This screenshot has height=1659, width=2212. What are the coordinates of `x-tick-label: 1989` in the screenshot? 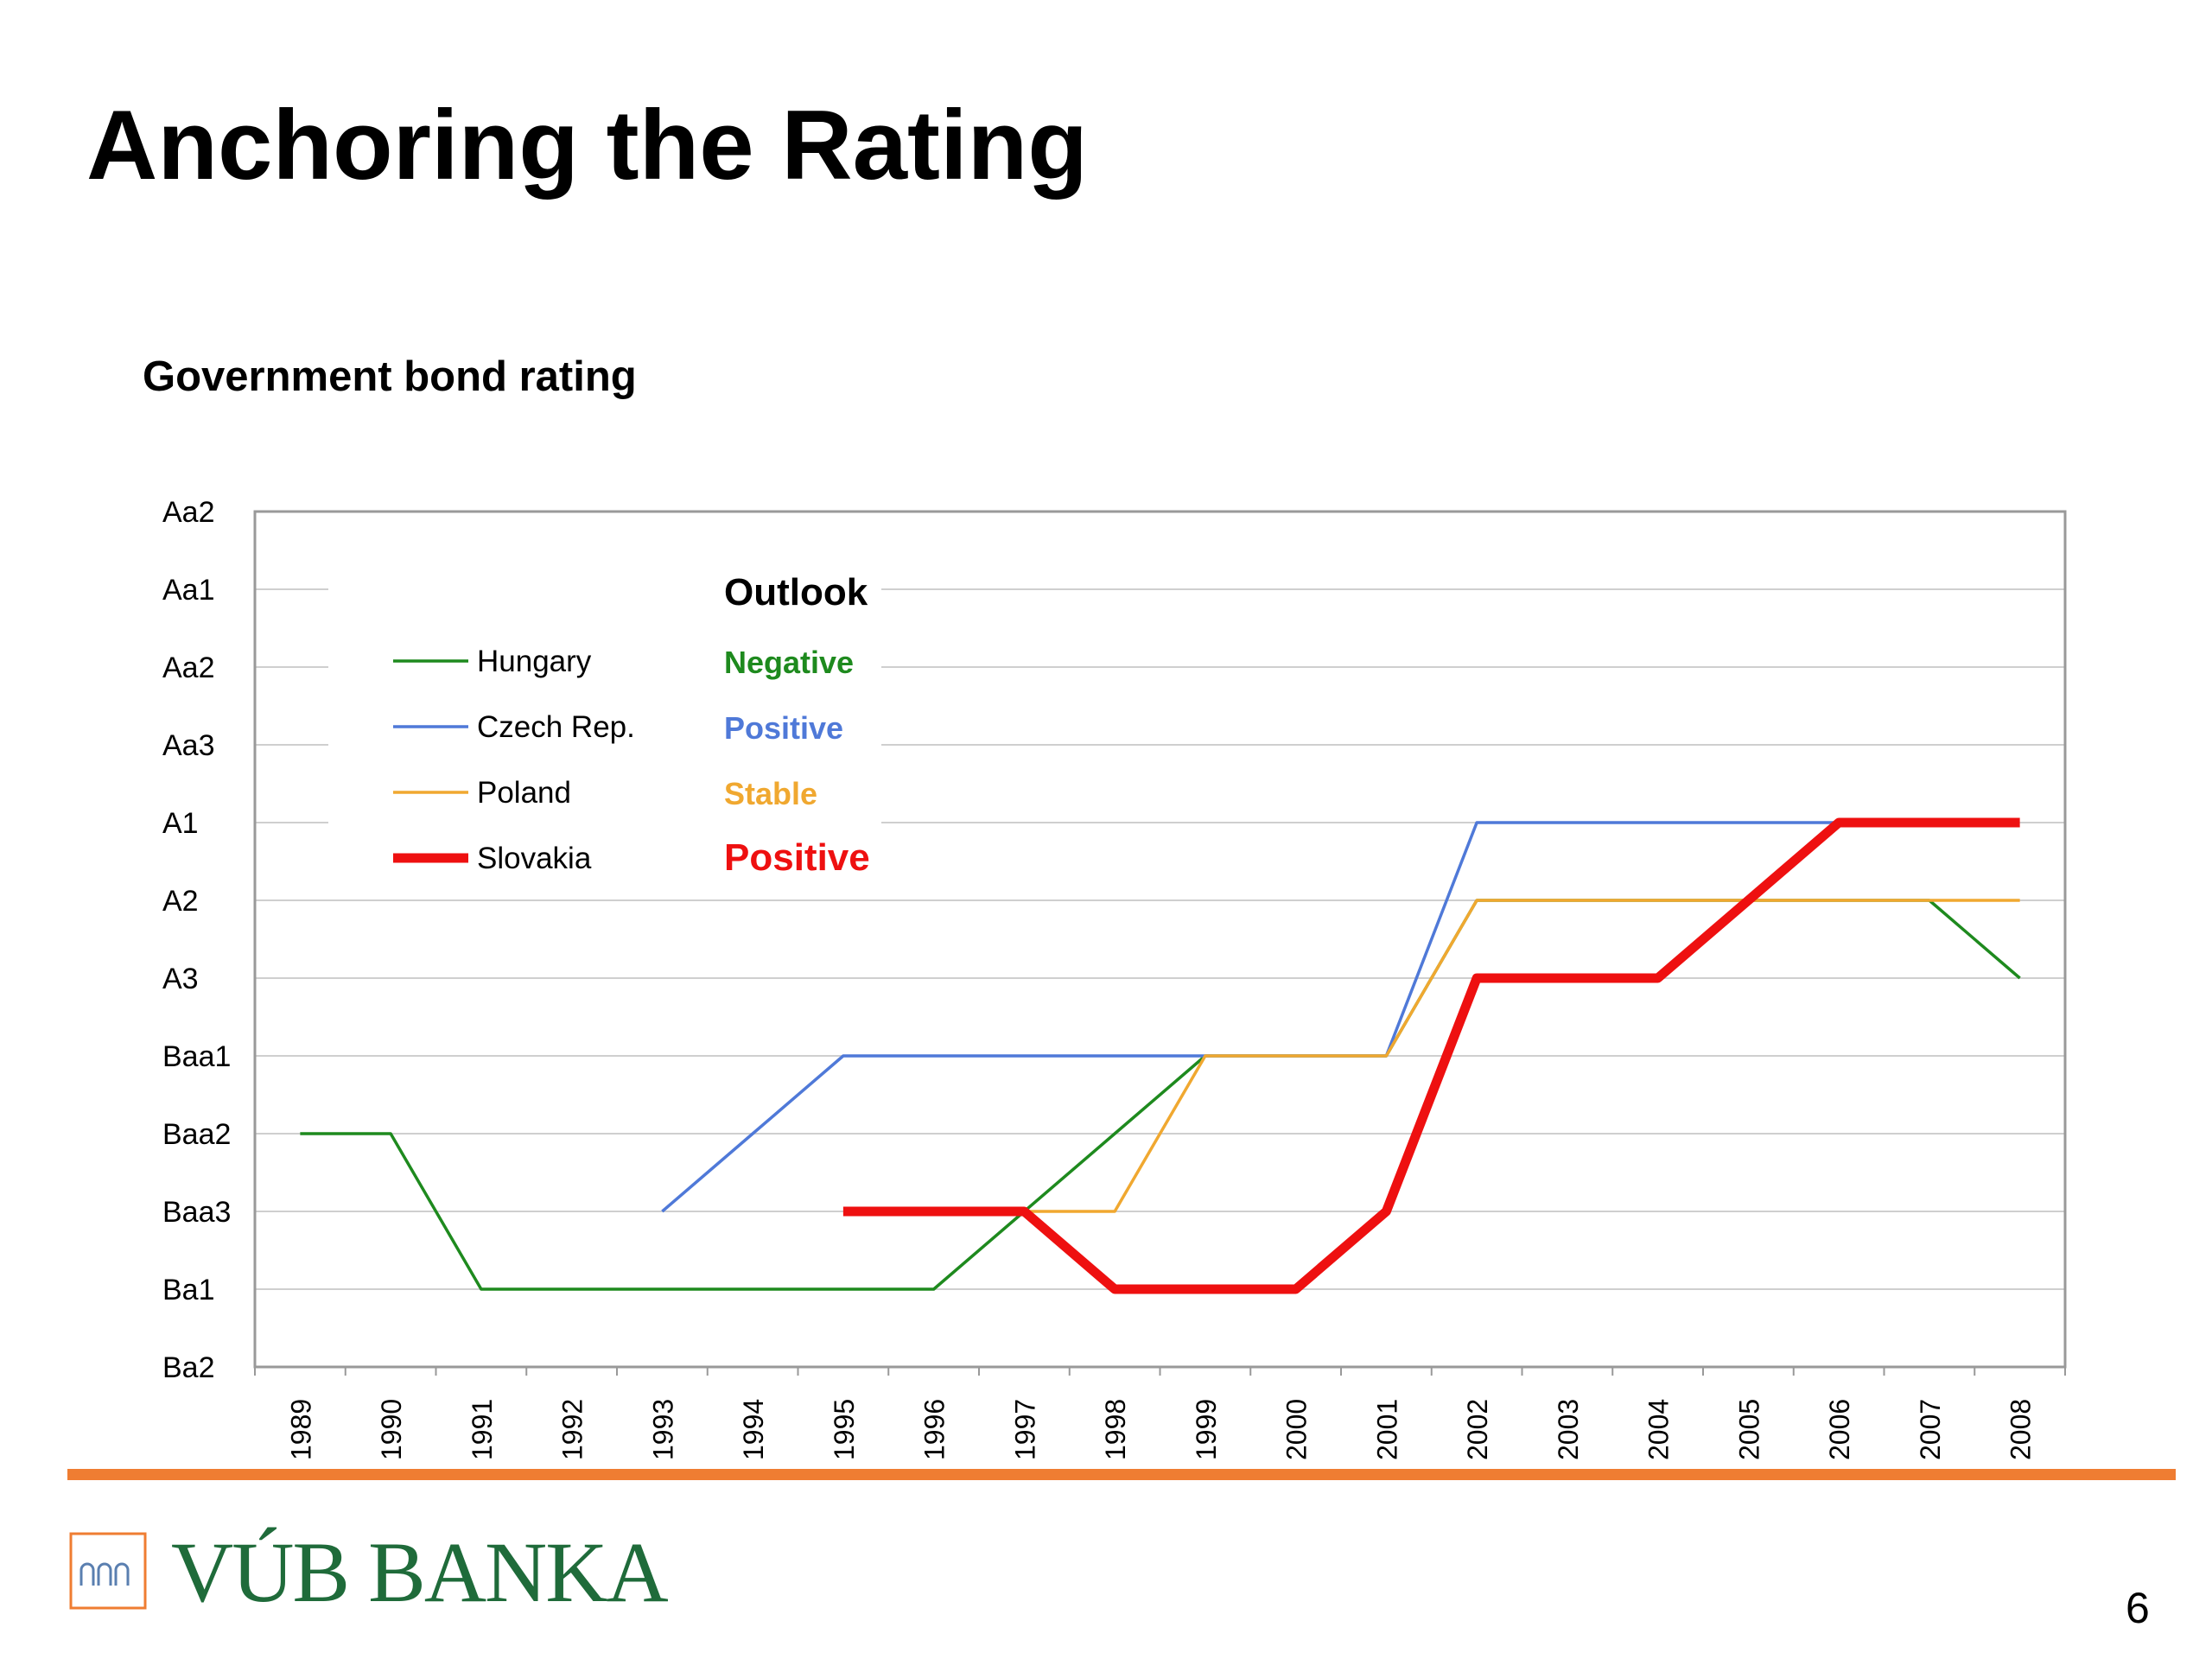 It's located at (300, 1429).